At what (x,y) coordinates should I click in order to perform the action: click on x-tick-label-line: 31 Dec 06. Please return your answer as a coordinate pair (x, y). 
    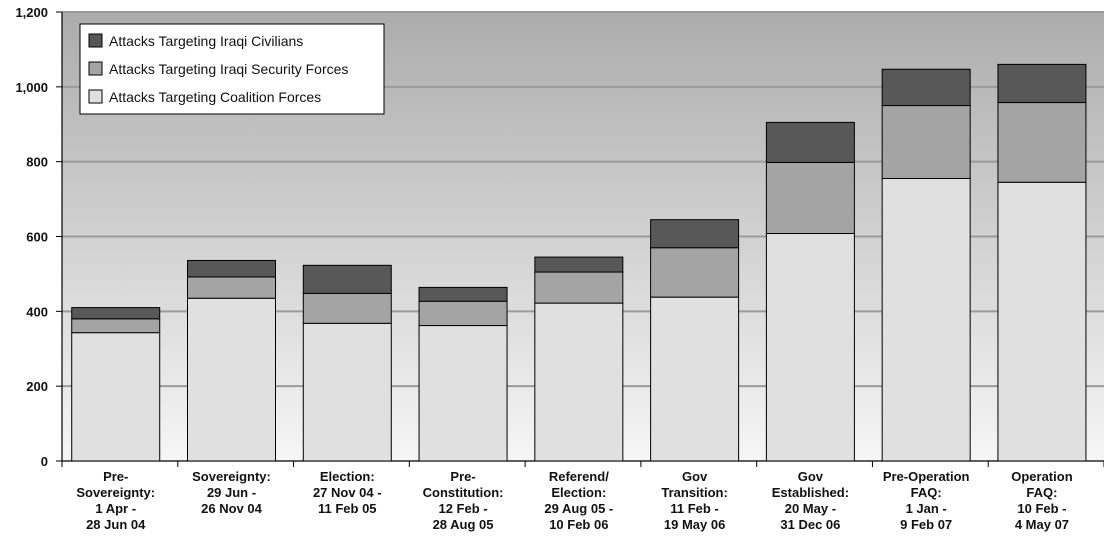
    Looking at the image, I should click on (810, 524).